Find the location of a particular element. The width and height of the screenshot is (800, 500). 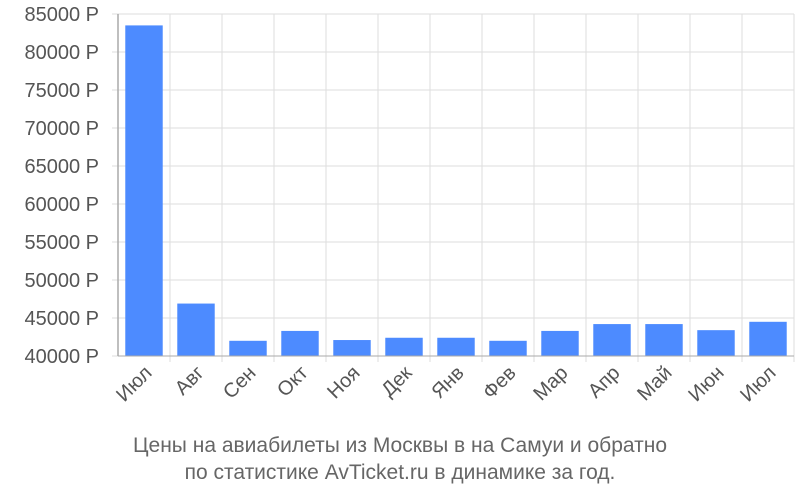

x-tick-label: Фев is located at coordinates (500, 383).